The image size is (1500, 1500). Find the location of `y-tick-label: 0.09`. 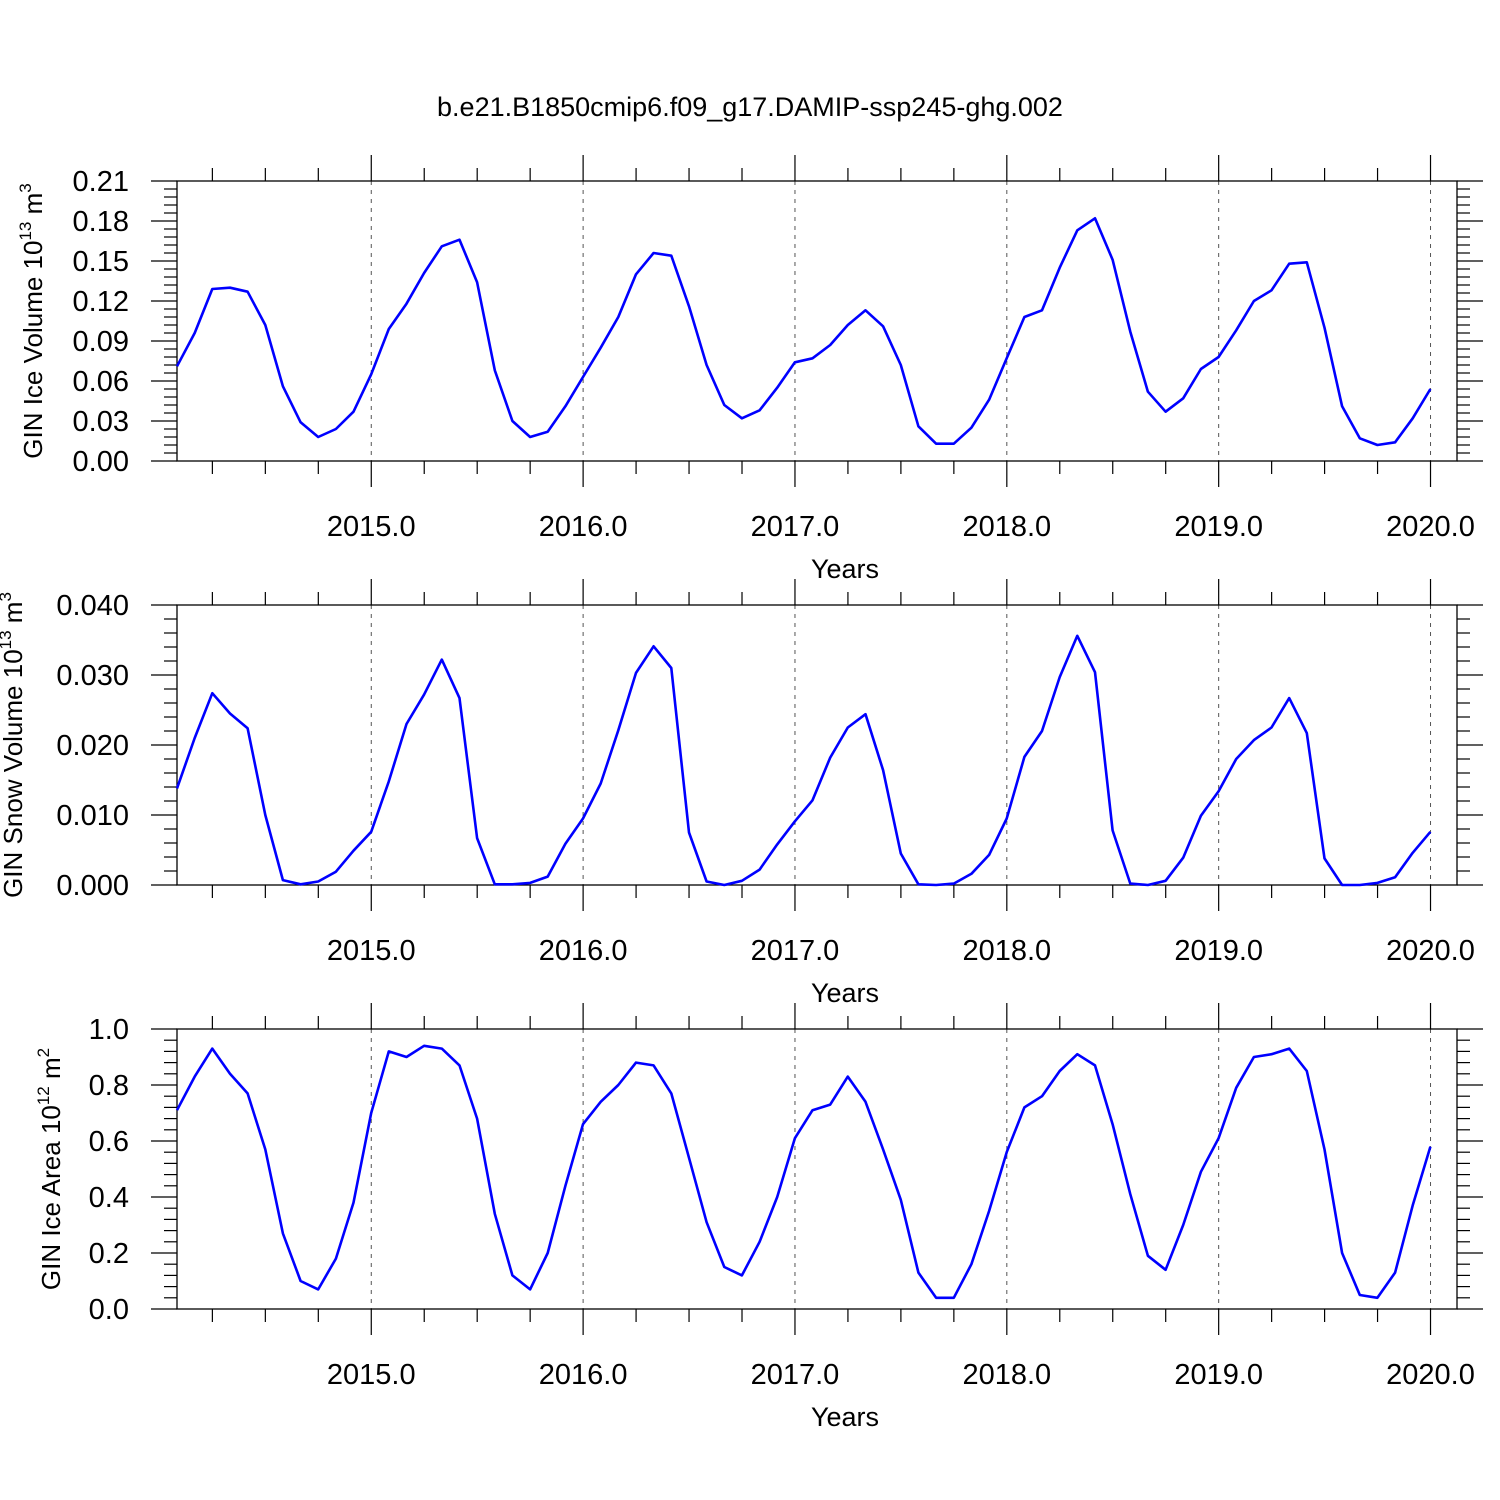

y-tick-label: 0.09 is located at coordinates (101, 342).